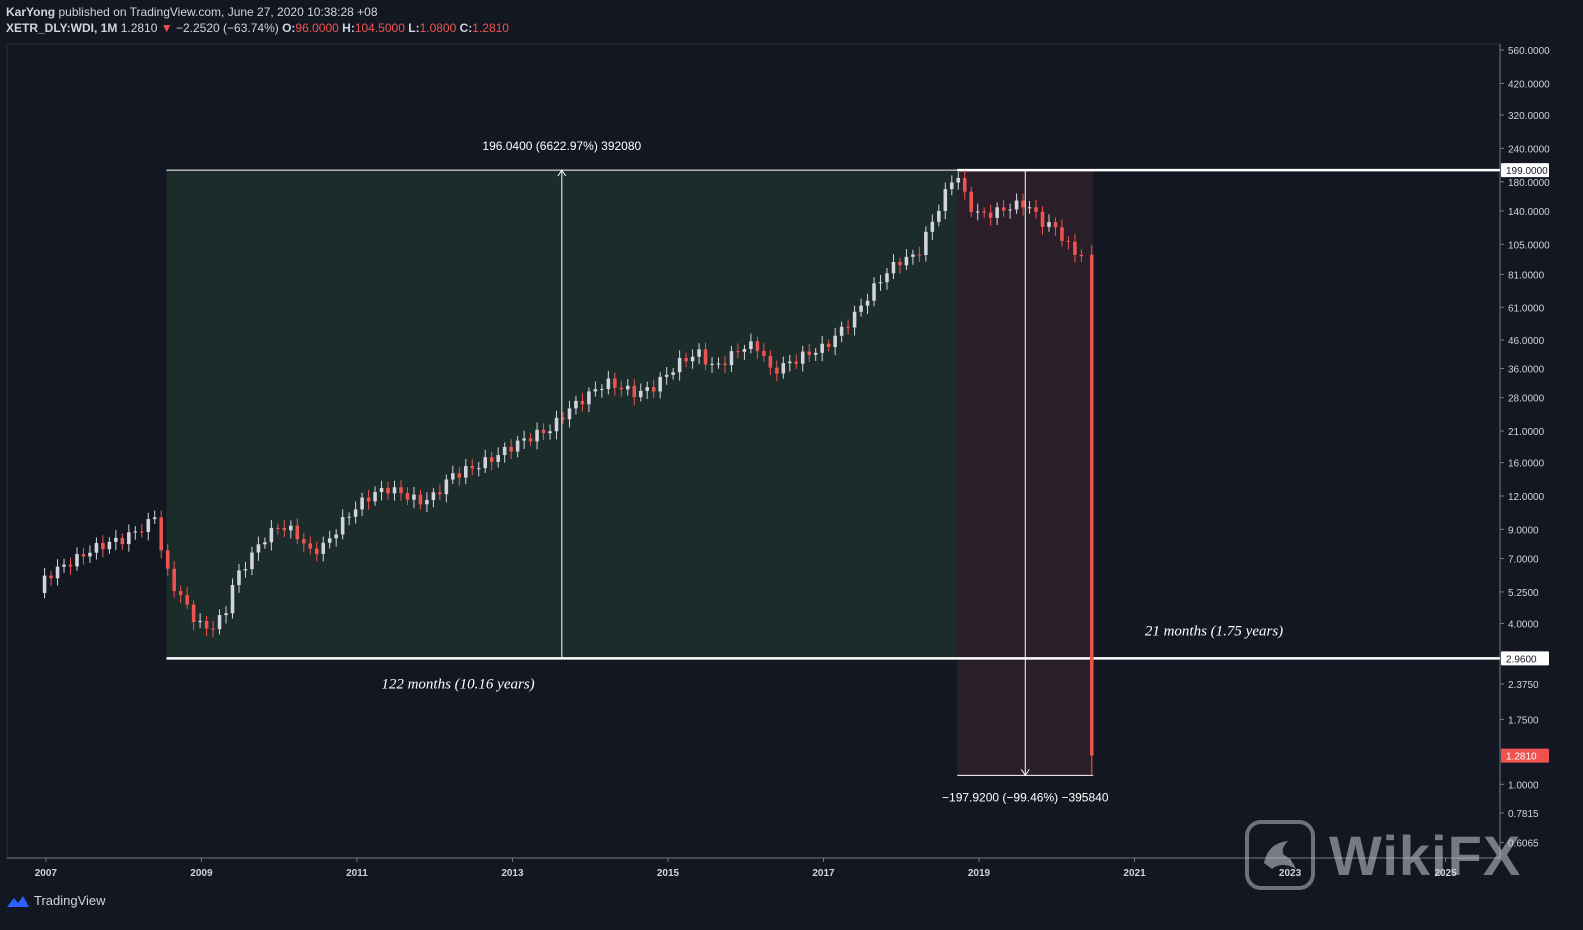  I want to click on x-tick-label: 2011, so click(357, 873).